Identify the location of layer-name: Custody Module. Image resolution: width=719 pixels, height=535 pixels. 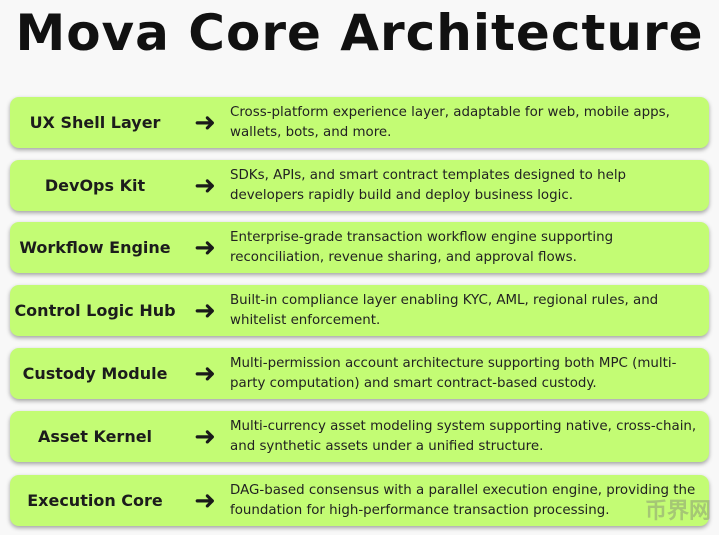
(95, 373).